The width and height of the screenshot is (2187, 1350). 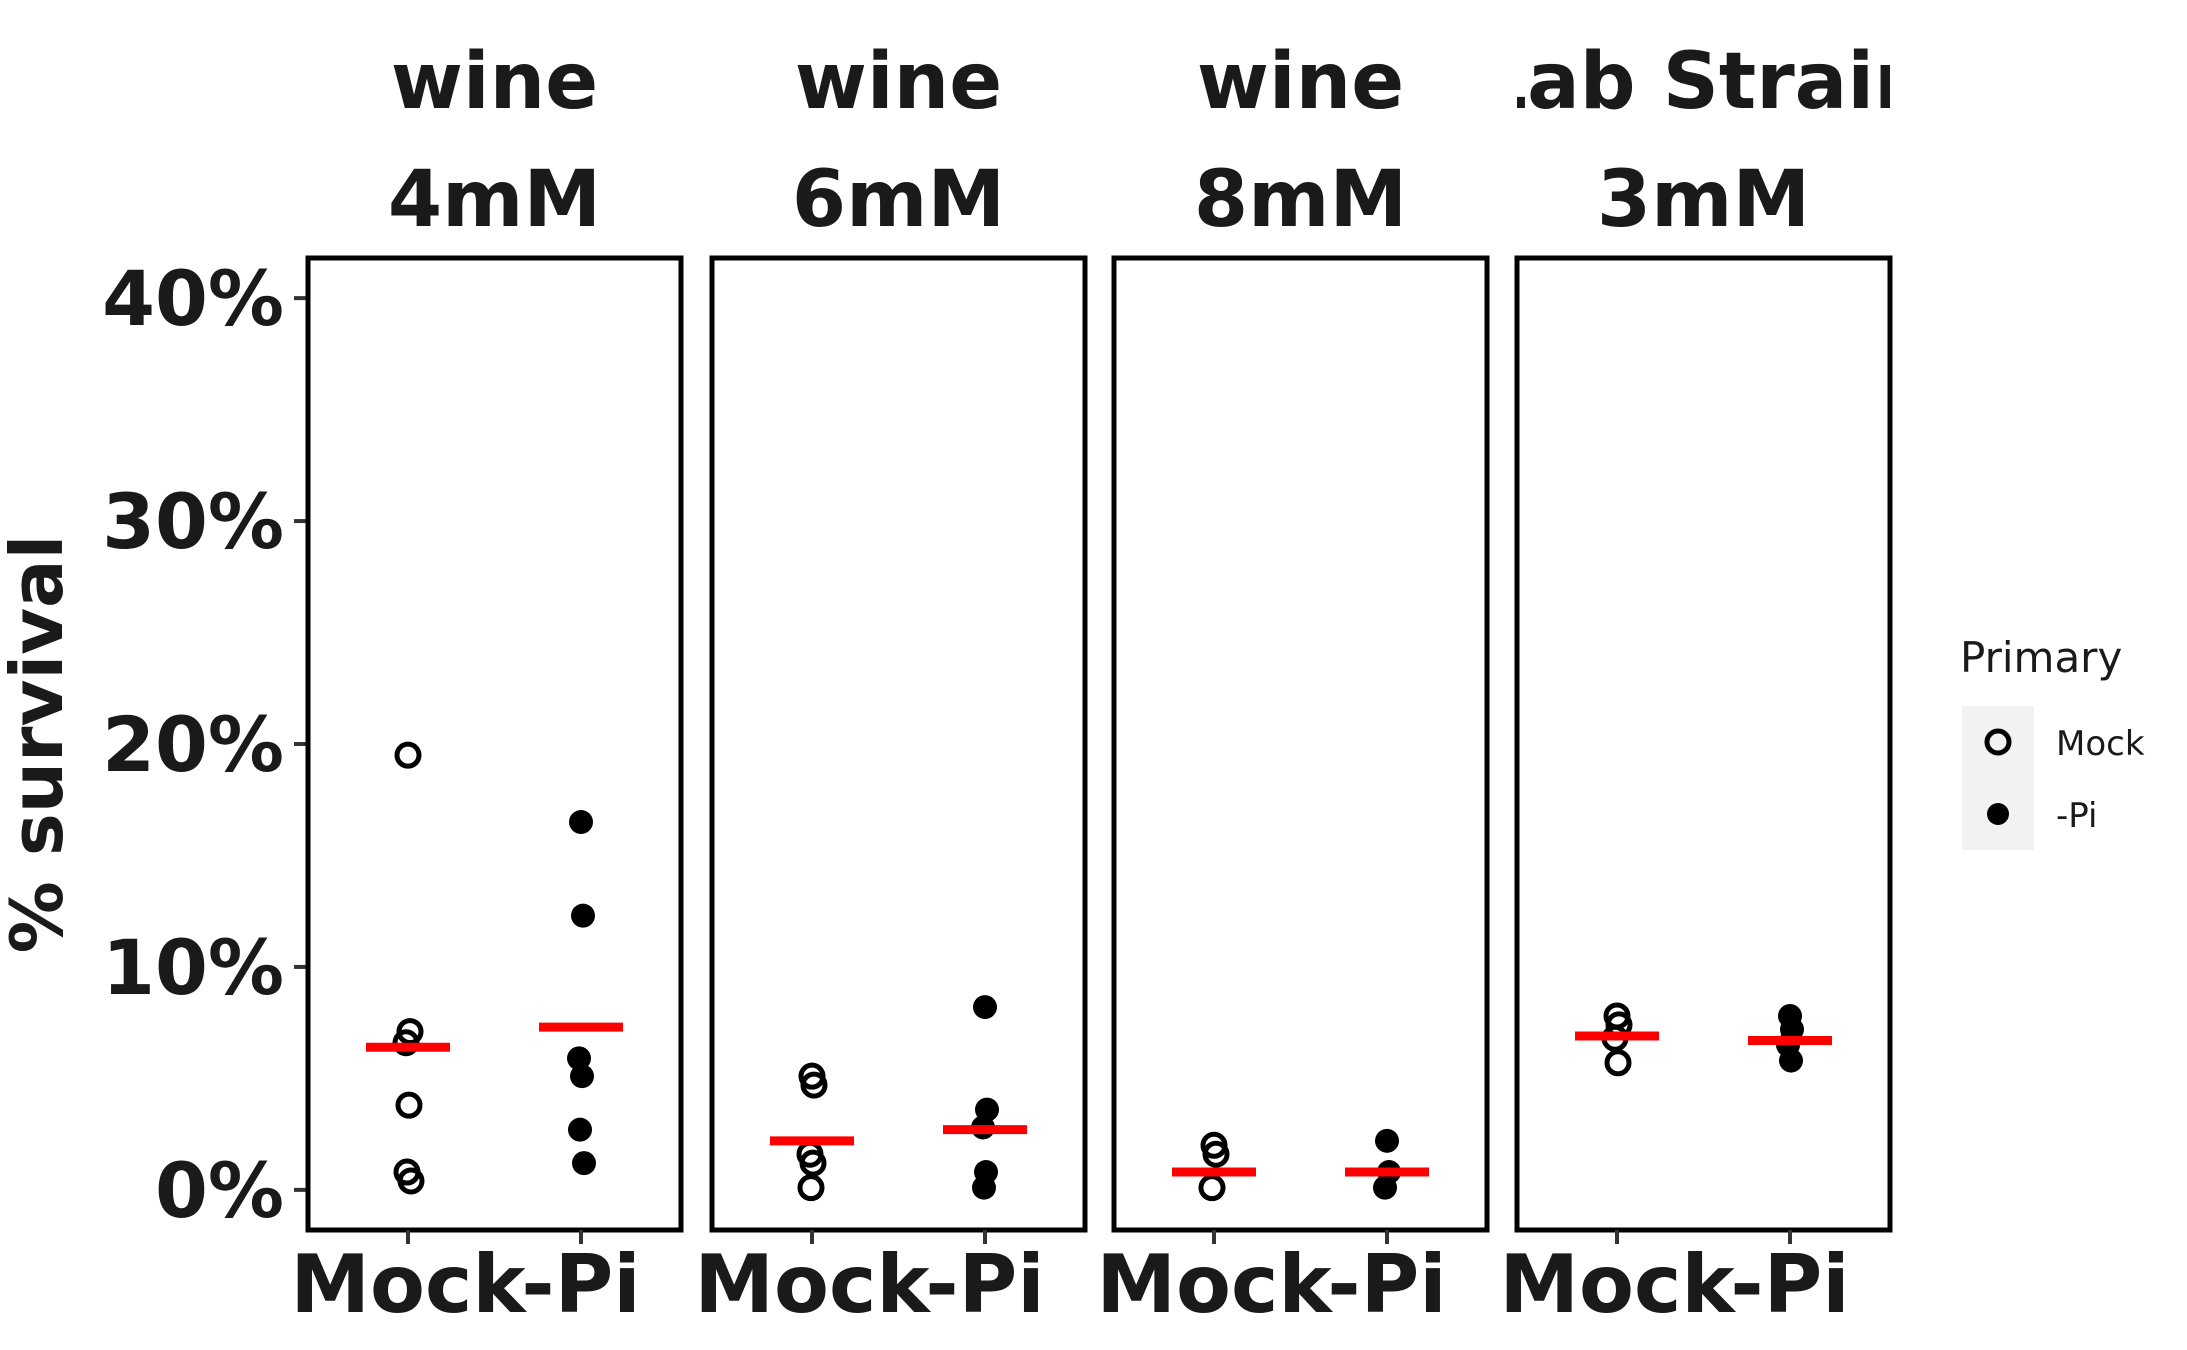 What do you see at coordinates (1998, 778) in the screenshot?
I see `legend-key-background` at bounding box center [1998, 778].